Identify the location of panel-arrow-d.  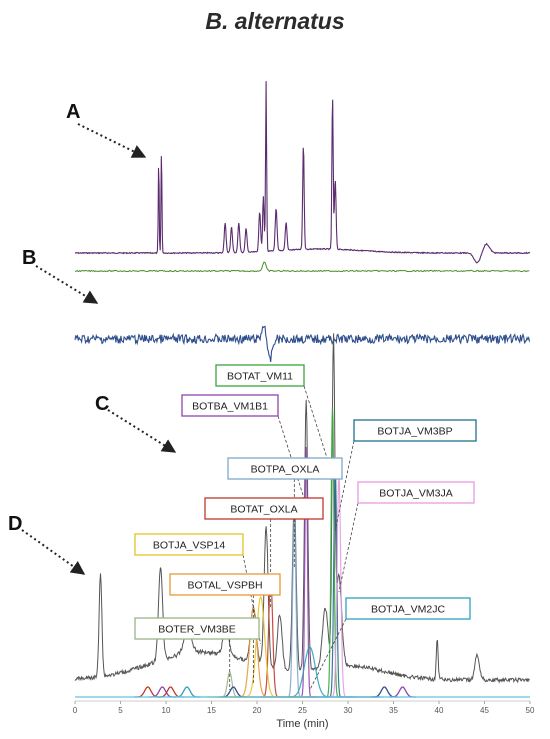
(53, 552).